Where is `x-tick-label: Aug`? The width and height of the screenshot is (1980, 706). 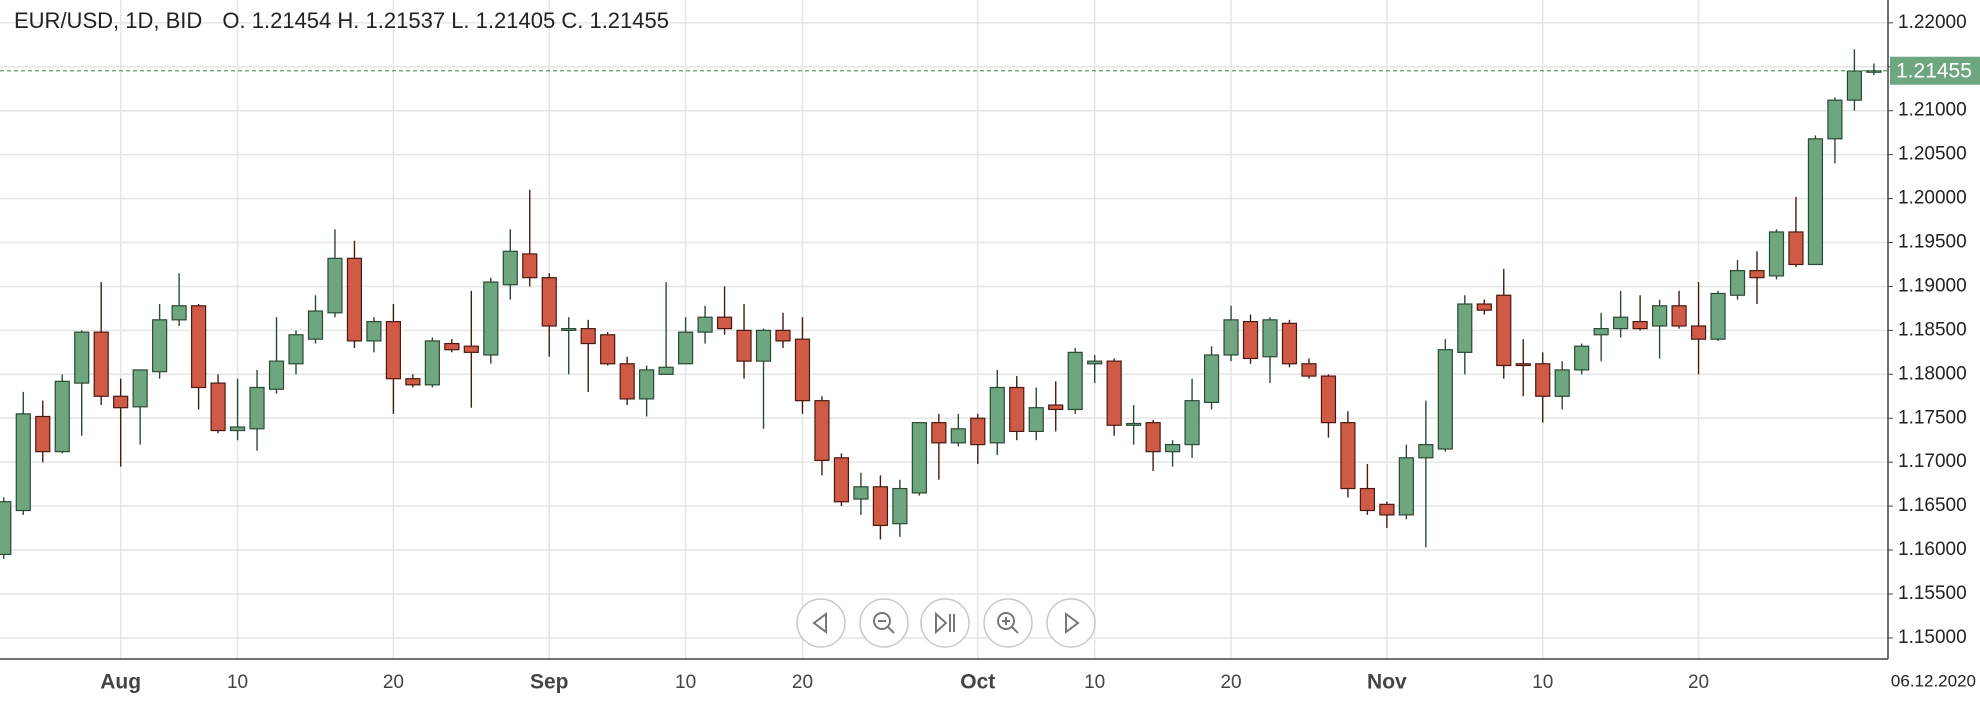
x-tick-label: Aug is located at coordinates (120, 682).